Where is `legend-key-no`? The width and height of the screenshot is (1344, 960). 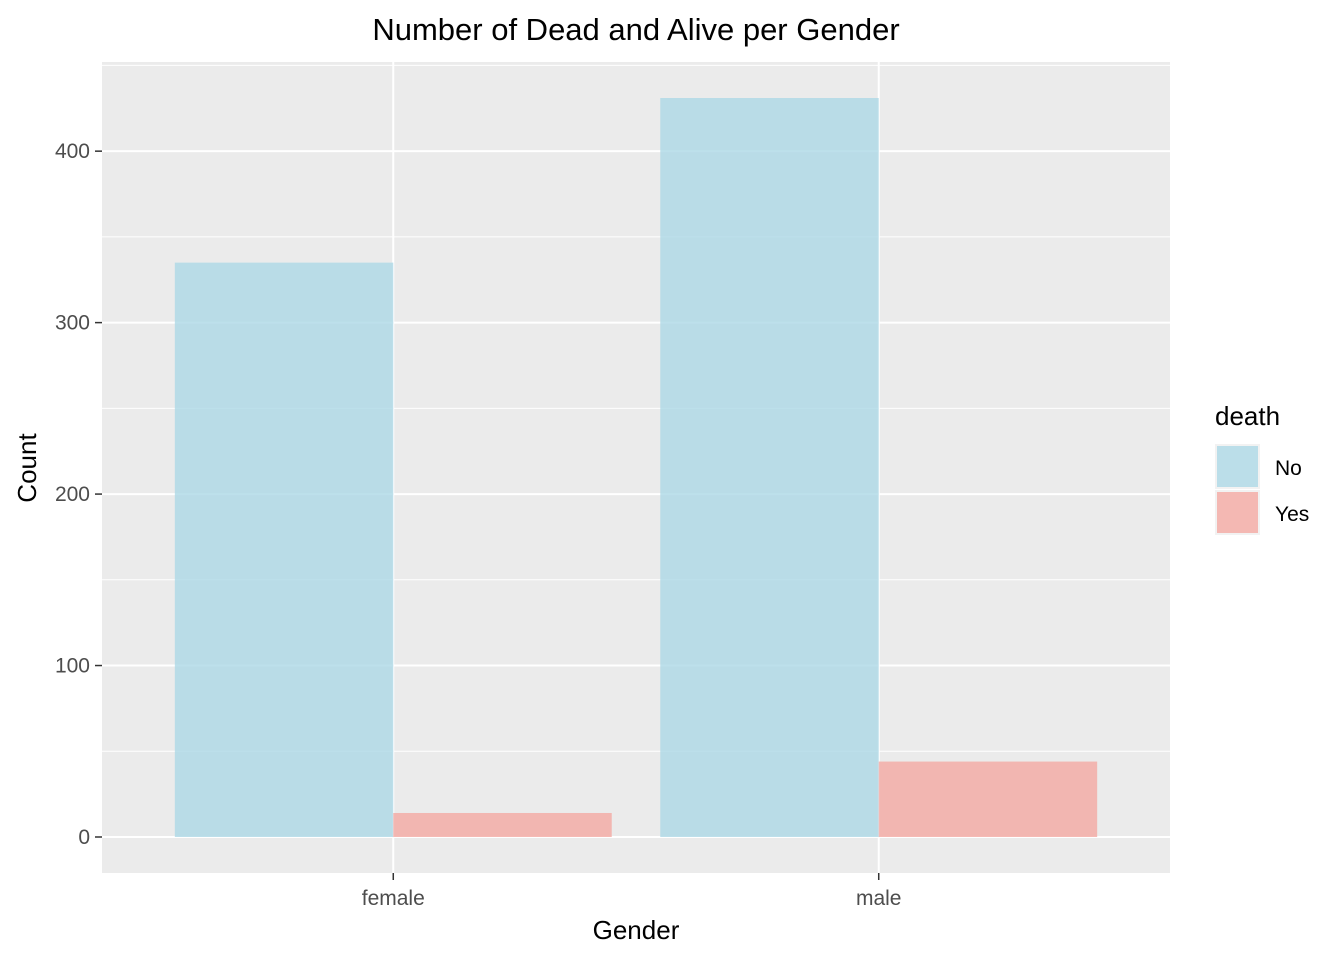 legend-key-no is located at coordinates (1237, 466).